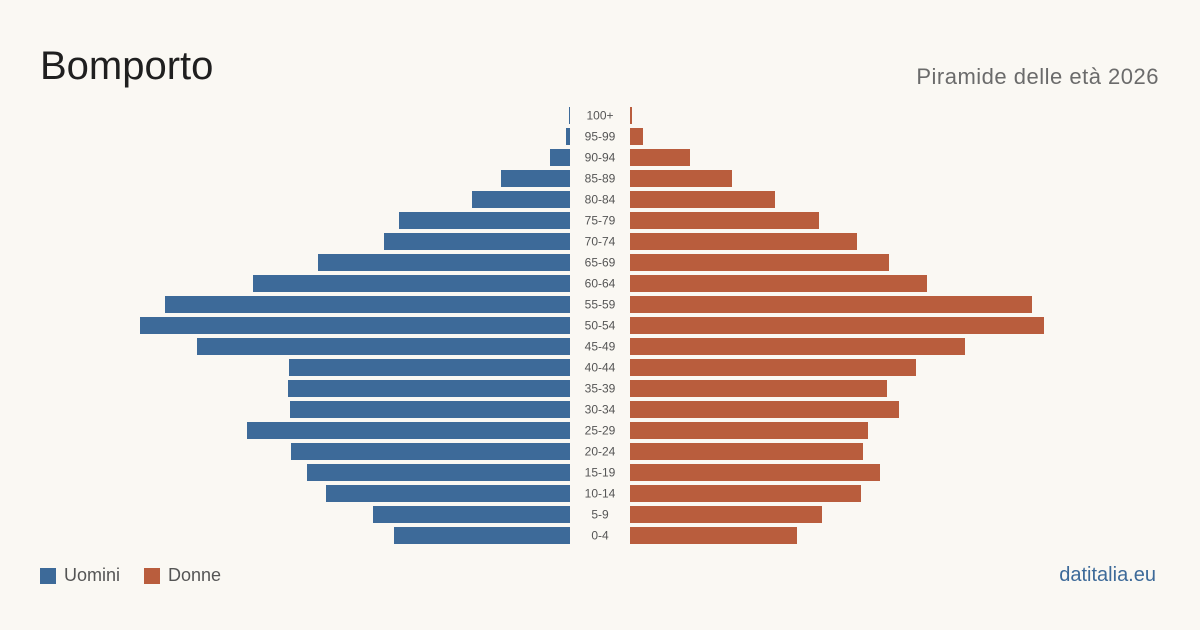 This screenshot has width=1200, height=630. What do you see at coordinates (127, 66) in the screenshot?
I see `chart-title: Bomporto` at bounding box center [127, 66].